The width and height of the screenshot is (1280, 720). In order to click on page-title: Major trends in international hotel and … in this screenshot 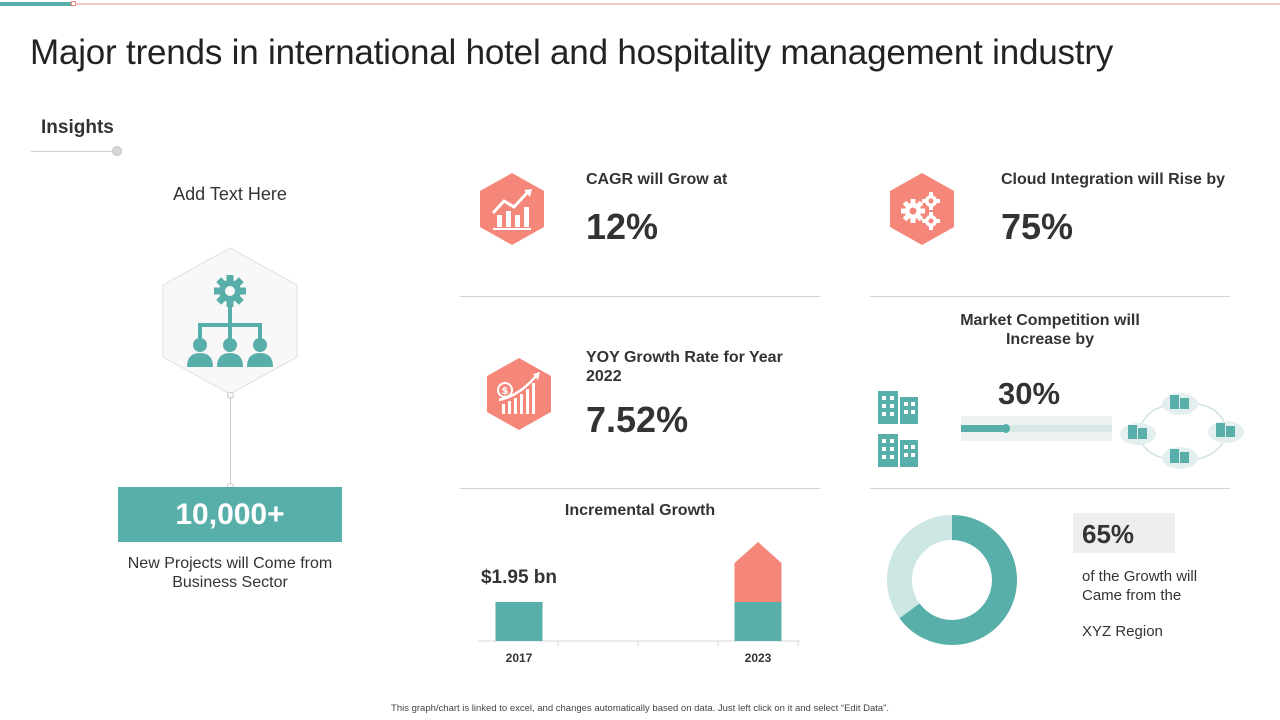, I will do `click(572, 52)`.